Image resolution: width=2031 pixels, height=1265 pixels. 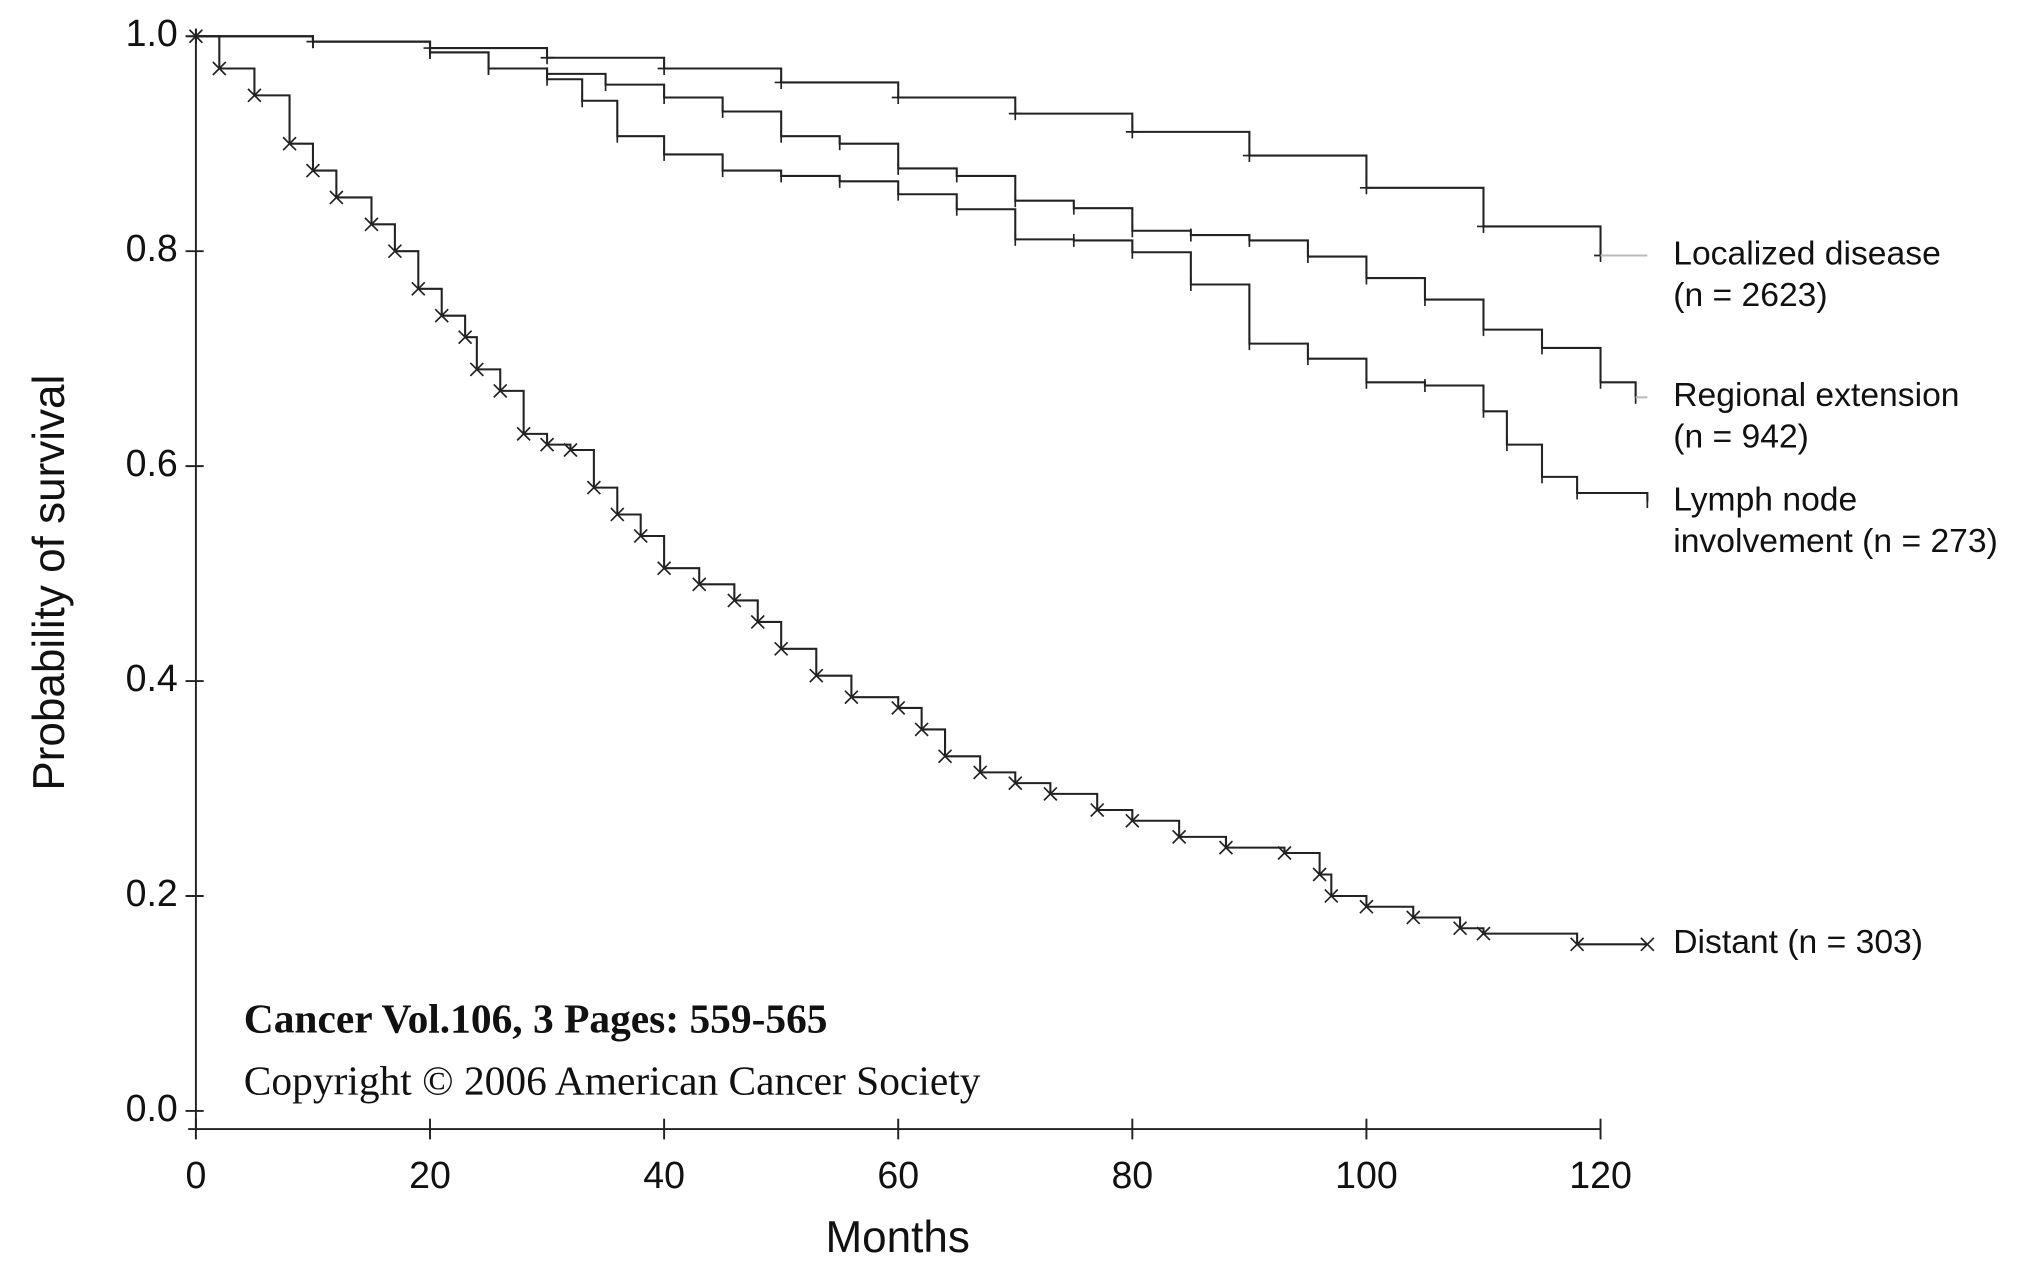 I want to click on annotation: Cancer Vol.106, 3 Pages: 559-565, so click(x=536, y=1018).